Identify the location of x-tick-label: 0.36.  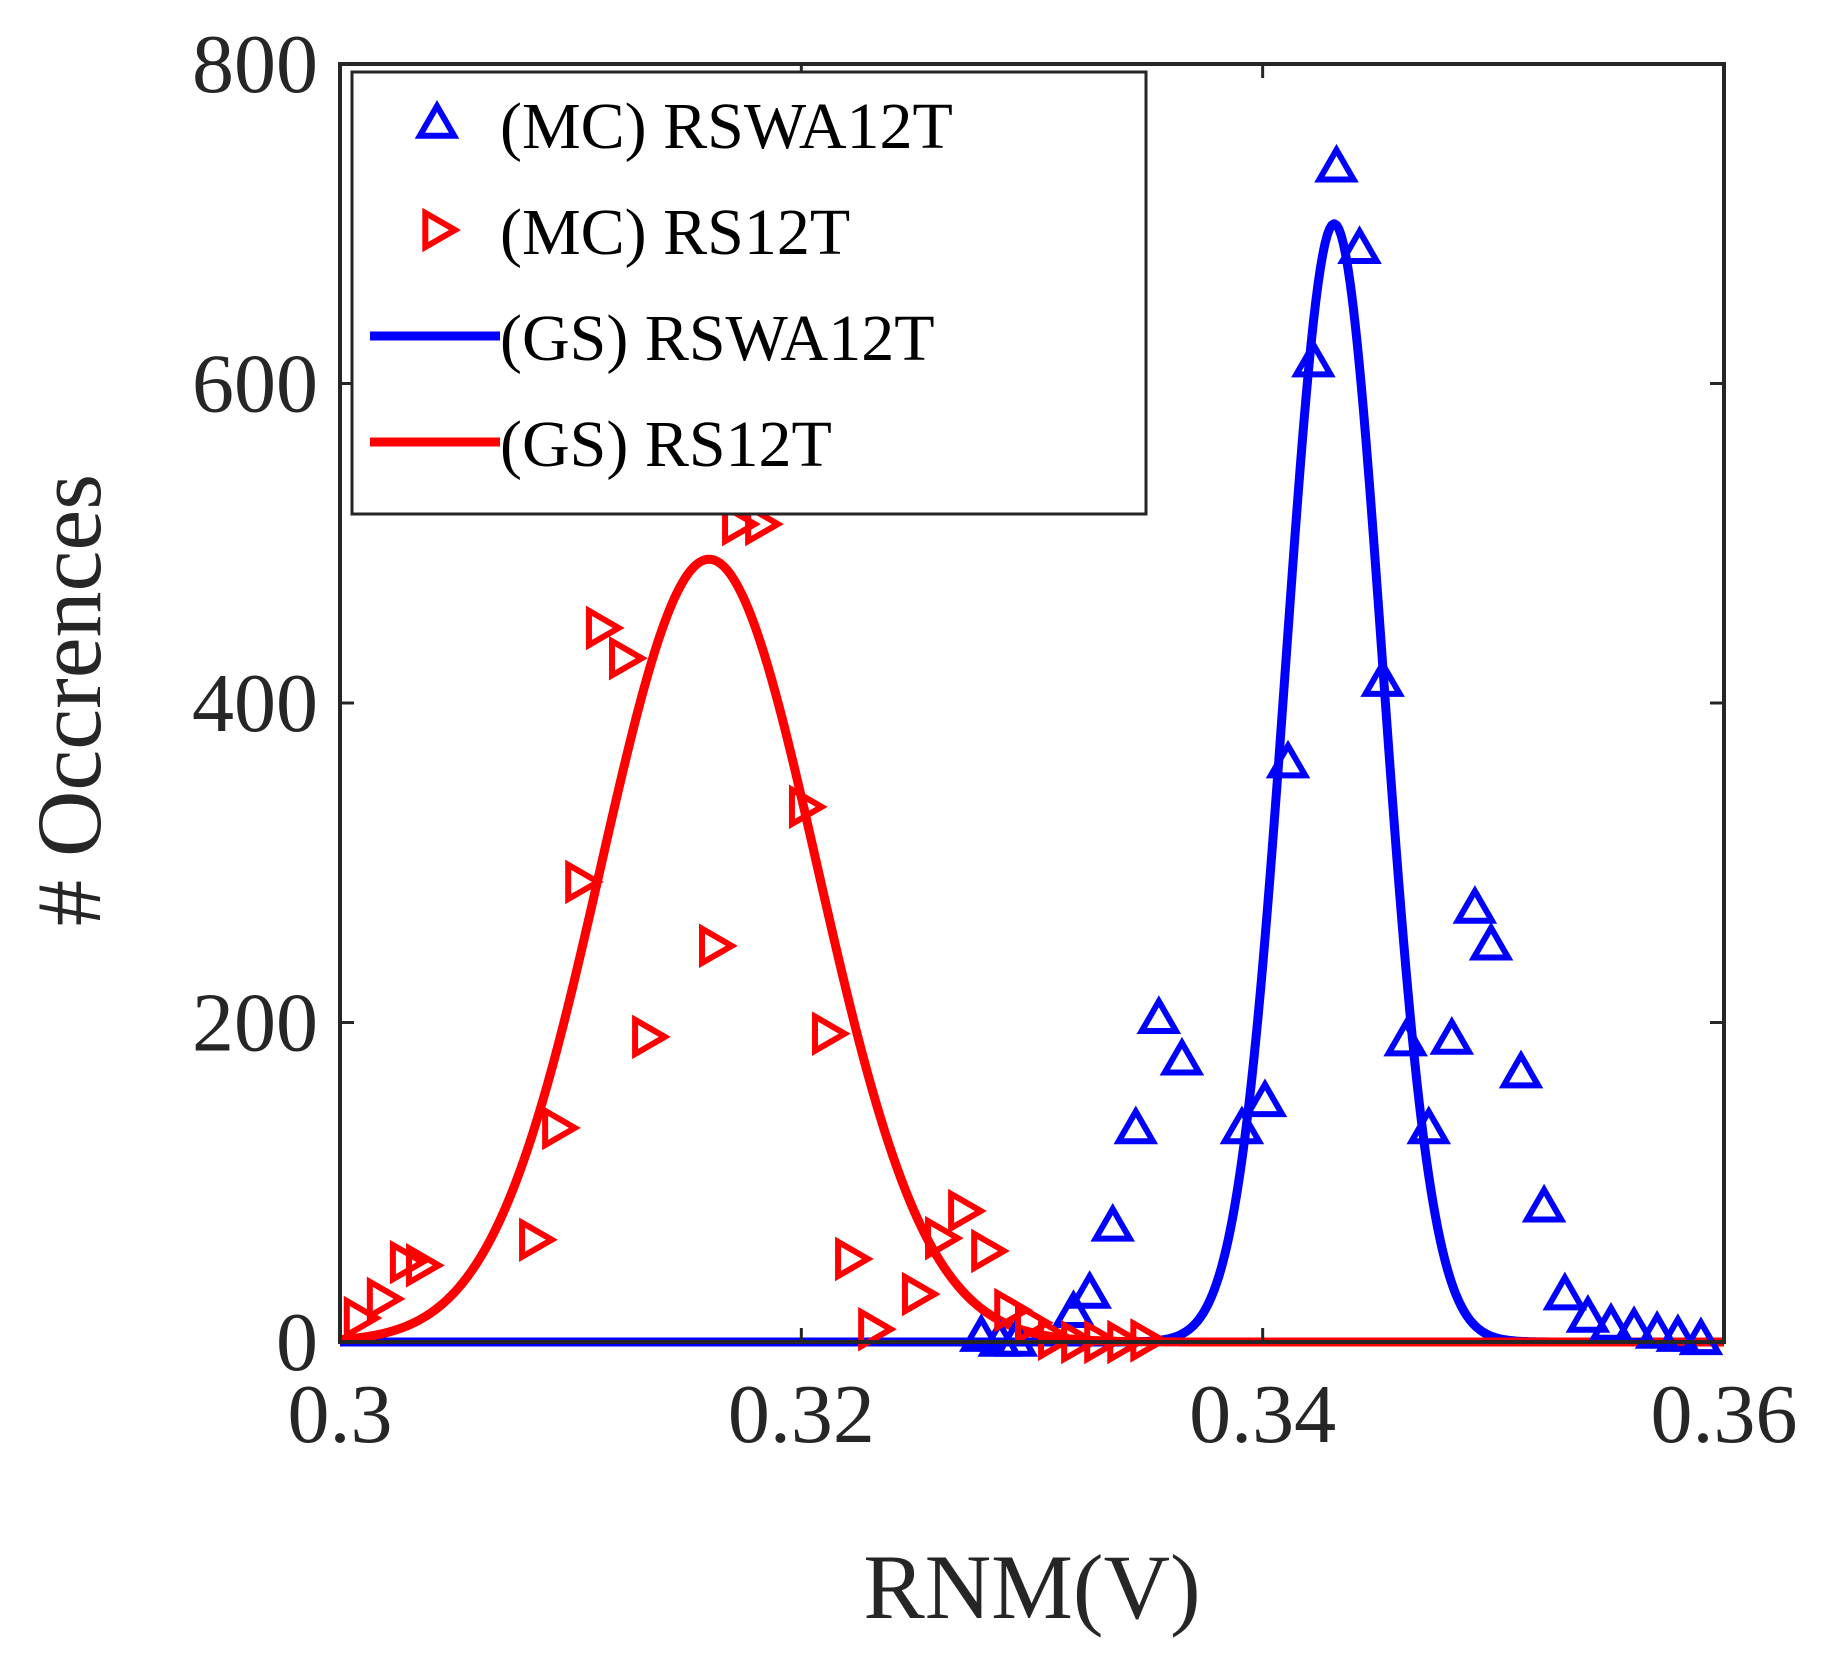
(1724, 1414).